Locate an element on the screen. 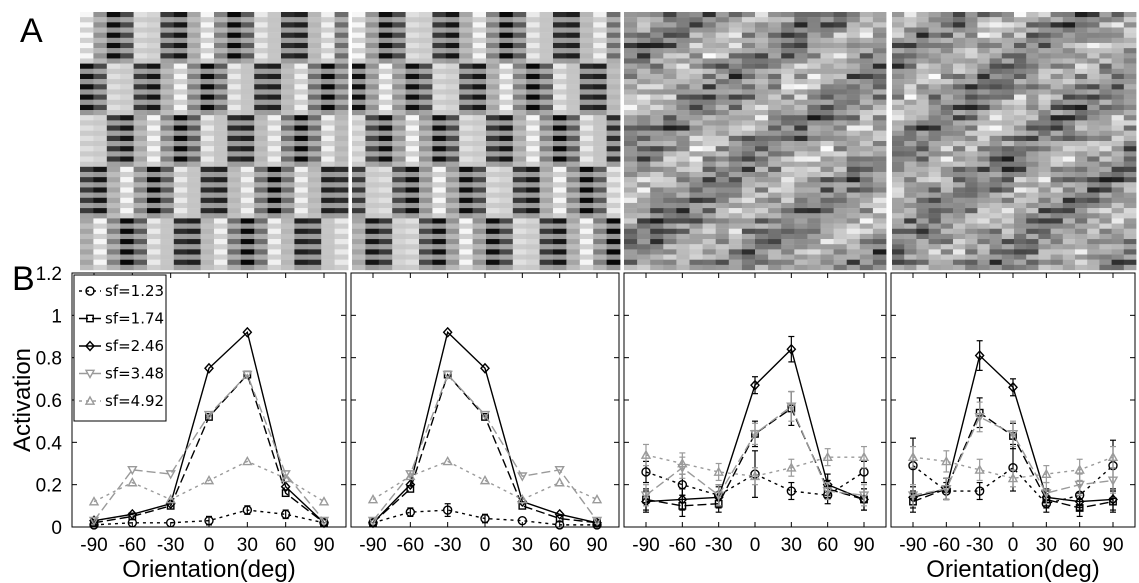 This screenshot has width=1139, height=583. series-circle is located at coordinates (485, 516).